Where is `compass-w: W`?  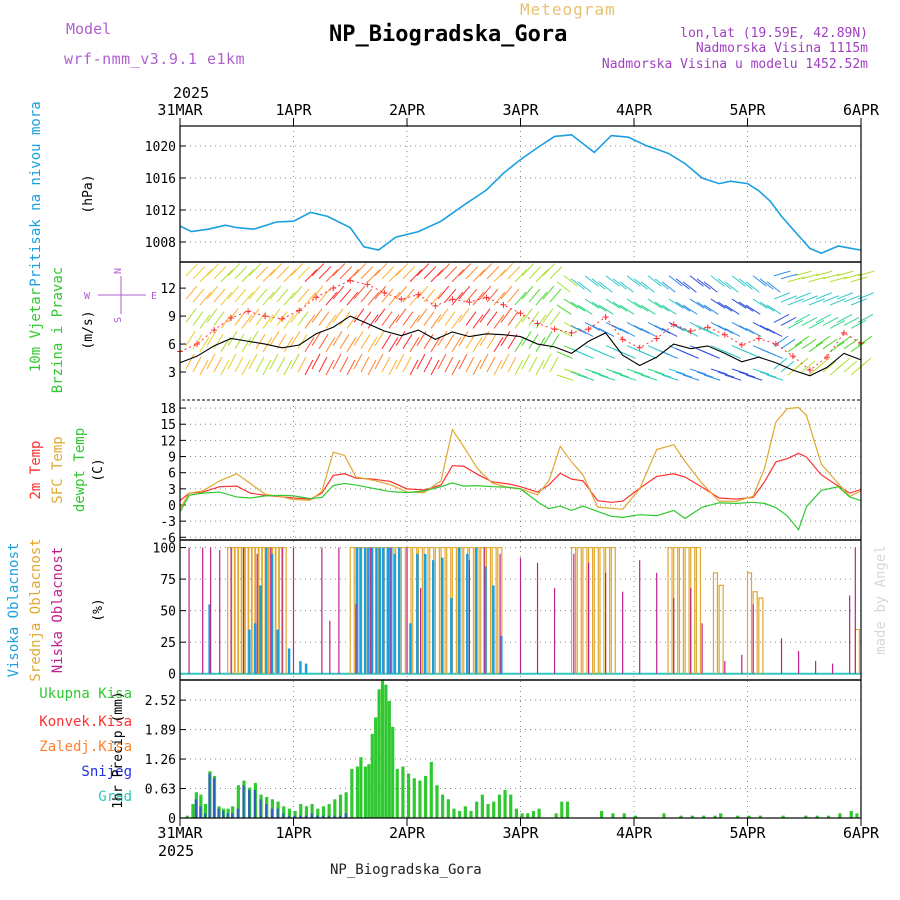
compass-w: W is located at coordinates (87, 296).